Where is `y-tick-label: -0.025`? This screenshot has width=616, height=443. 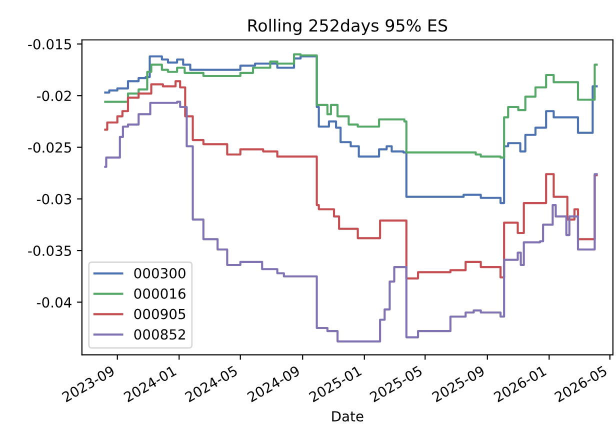 y-tick-label: -0.025 is located at coordinates (49, 147).